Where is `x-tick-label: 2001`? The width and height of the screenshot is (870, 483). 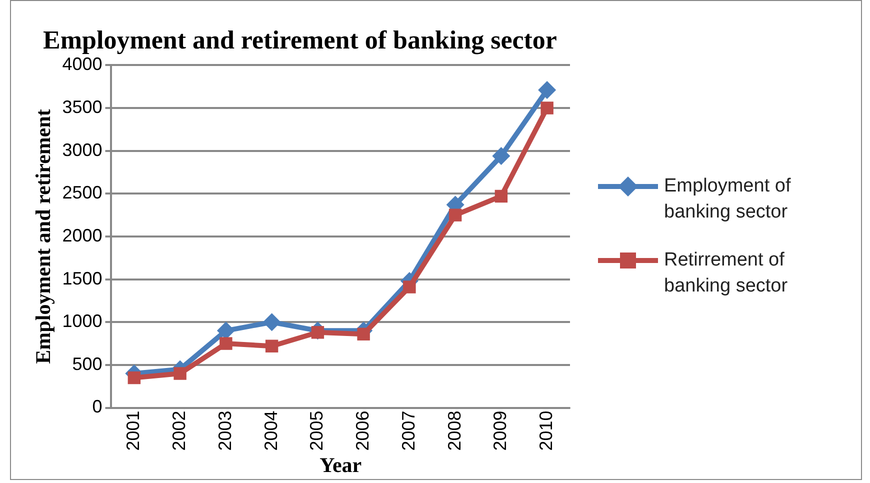
x-tick-label: 2001 is located at coordinates (133, 430).